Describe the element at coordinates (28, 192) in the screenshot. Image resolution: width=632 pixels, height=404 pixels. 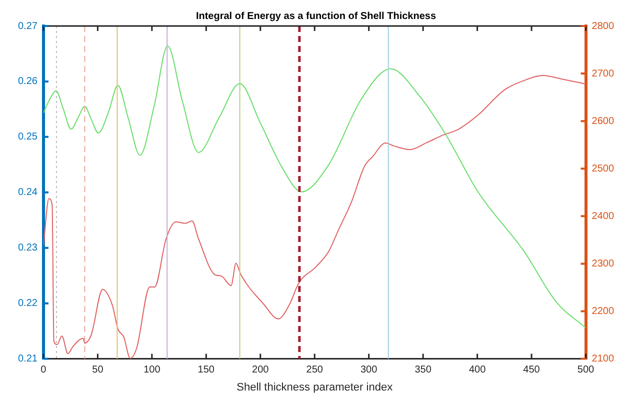
I see `y-tick-label: 0.24` at that location.